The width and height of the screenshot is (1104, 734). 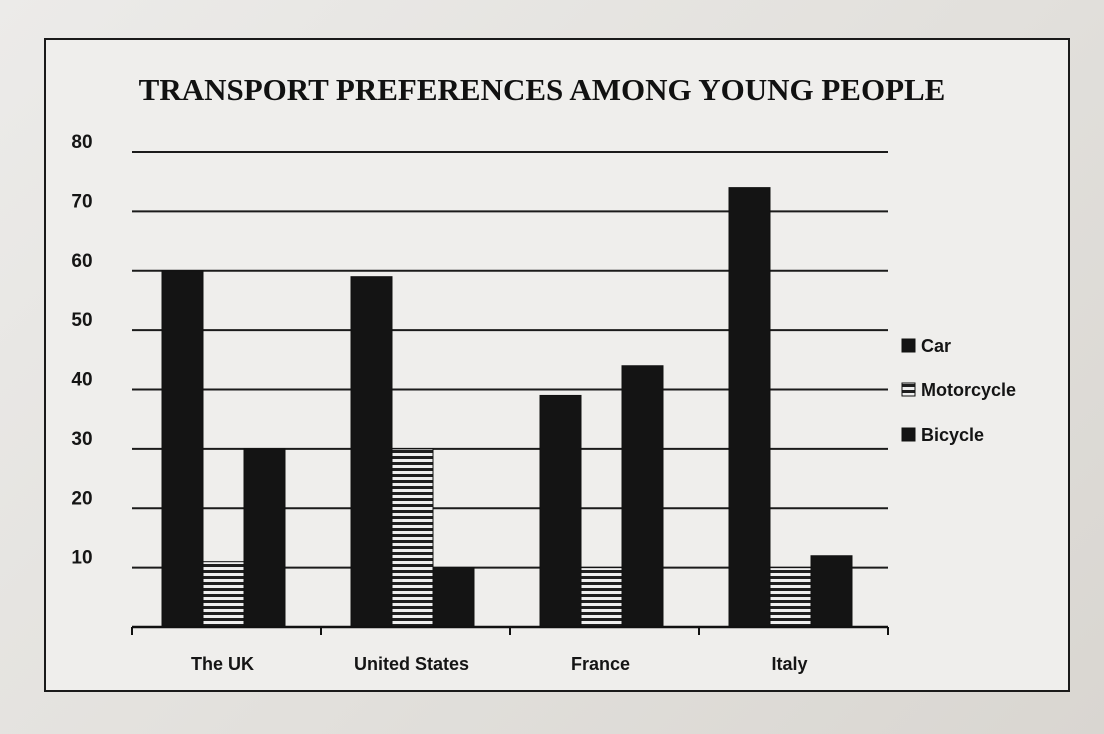 What do you see at coordinates (223, 594) in the screenshot?
I see `bar-motorcycle-the-uk` at bounding box center [223, 594].